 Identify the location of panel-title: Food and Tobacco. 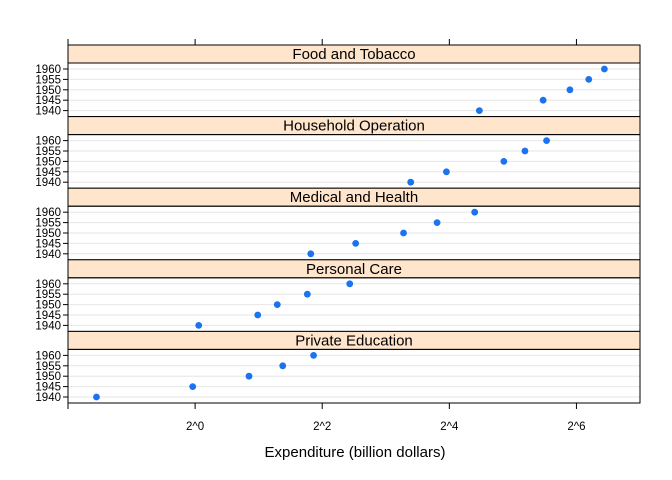
(353, 54).